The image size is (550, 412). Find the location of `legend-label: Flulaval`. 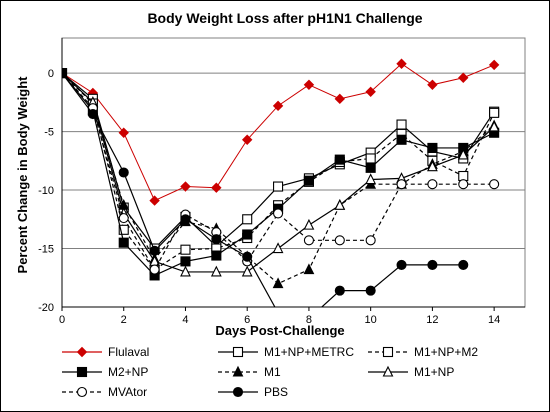

legend-label: Flulaval is located at coordinates (128, 352).